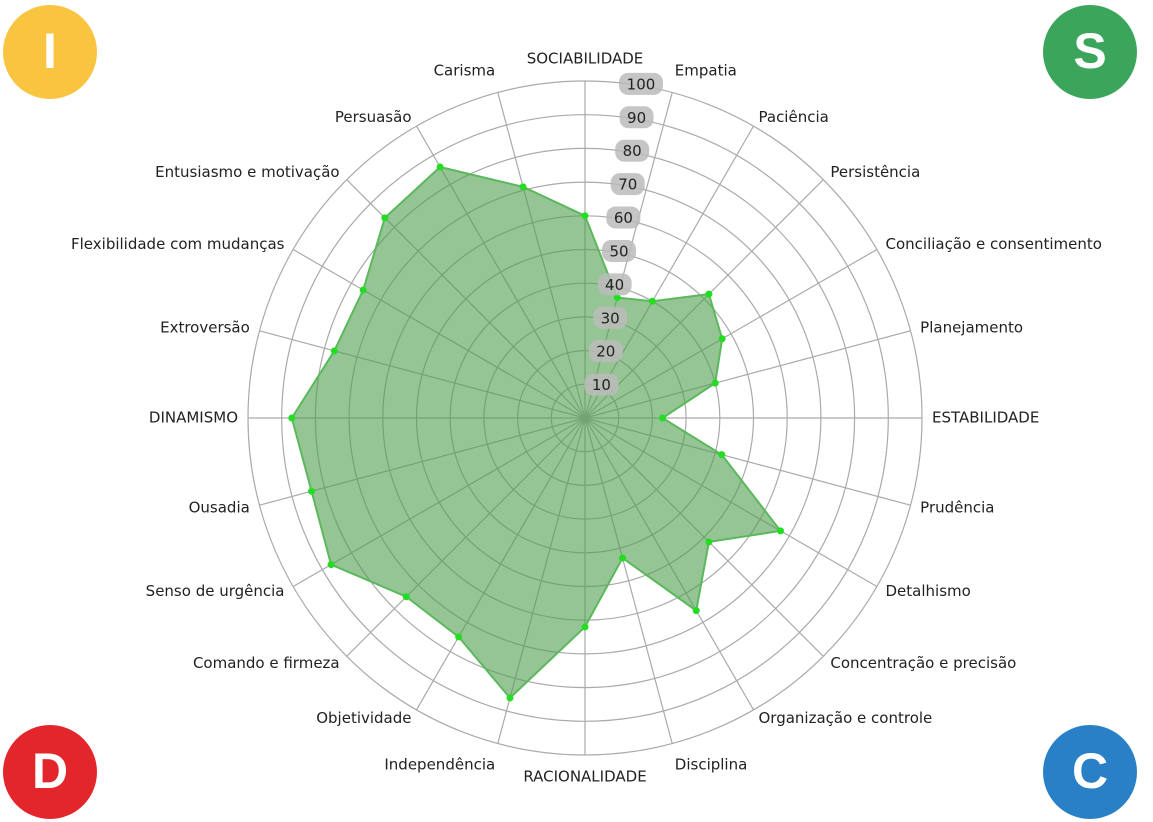 The image size is (1153, 822). Describe the element at coordinates (923, 663) in the screenshot. I see `category-label: Concentração e precisão` at that location.